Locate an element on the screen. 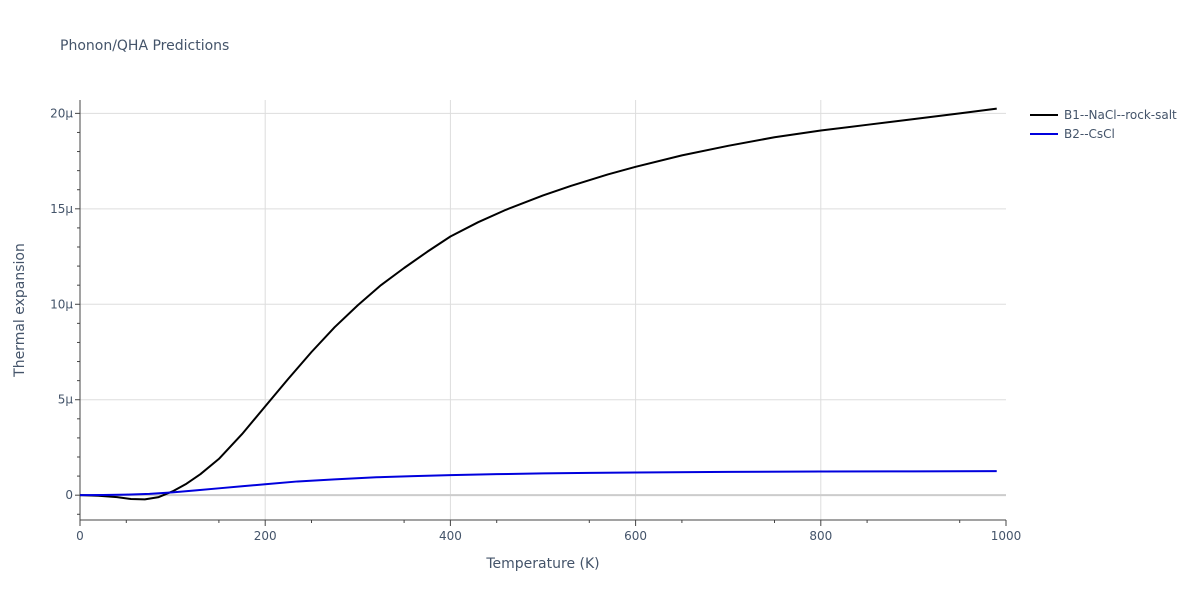 The height and width of the screenshot is (604, 1200). x-axis-title: Temperature (K) is located at coordinates (542, 564).